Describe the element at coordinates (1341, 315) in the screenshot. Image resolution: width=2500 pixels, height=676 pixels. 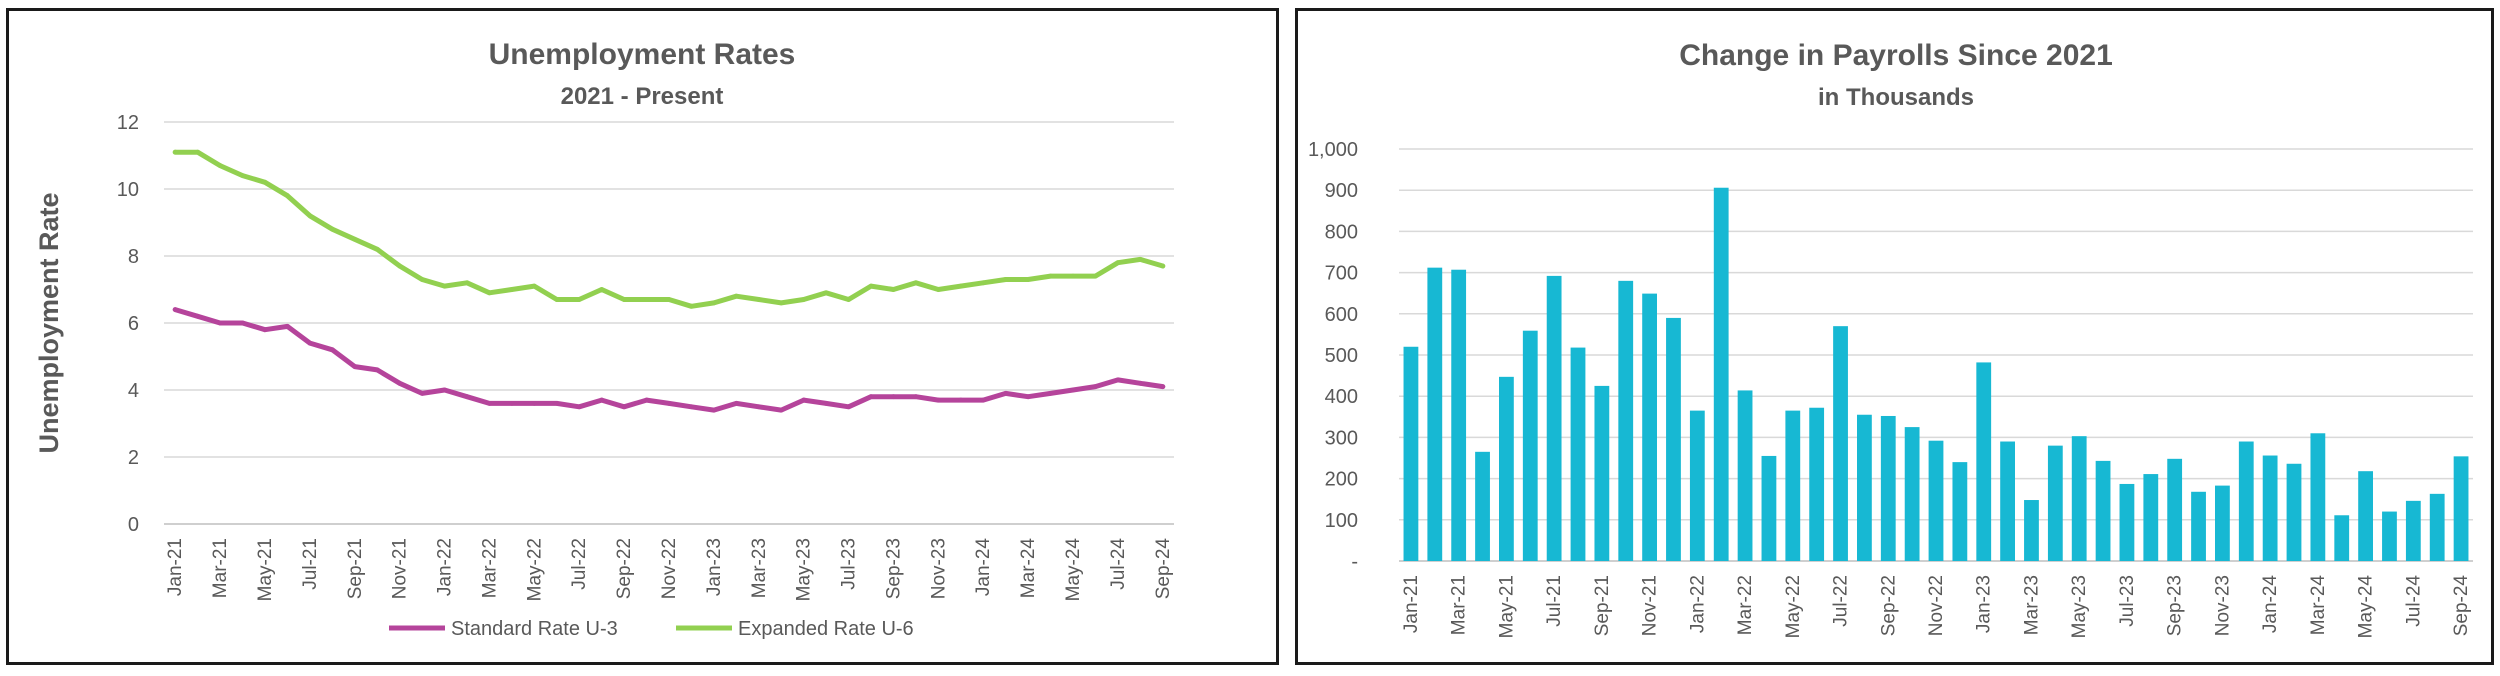
I see `y-tick-label: 600` at that location.